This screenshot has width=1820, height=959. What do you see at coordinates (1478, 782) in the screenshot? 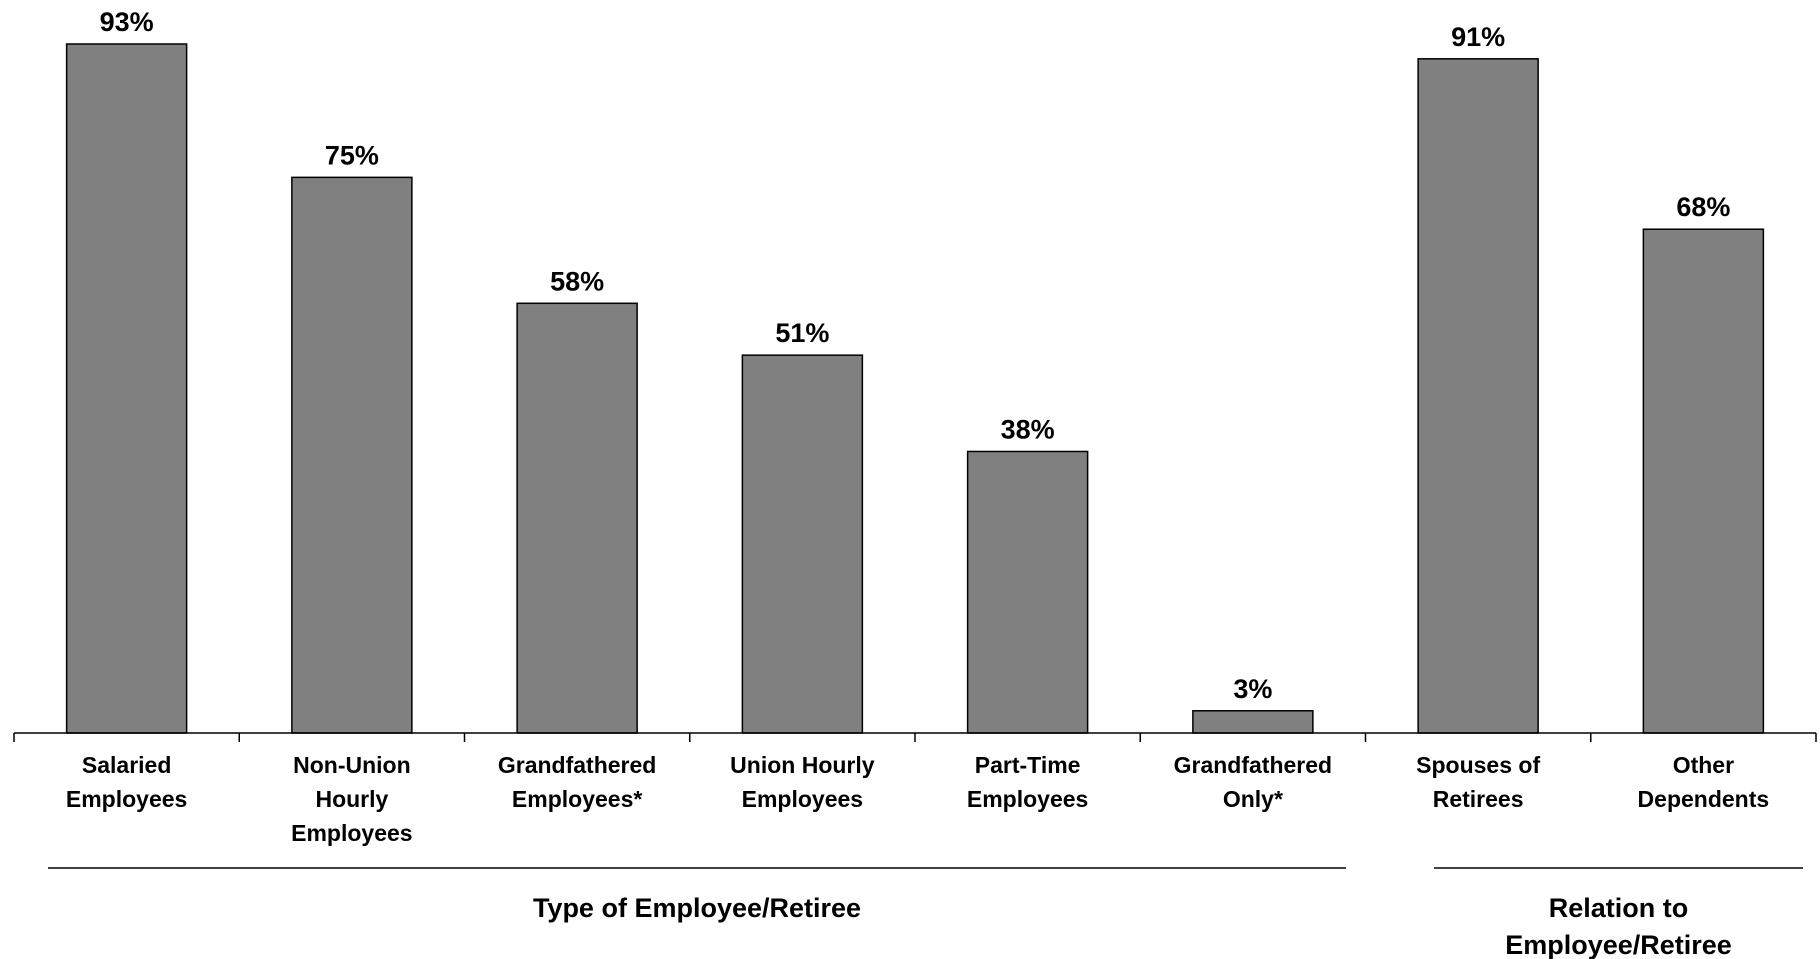
I see `category-label: Spouses of Retirees` at bounding box center [1478, 782].